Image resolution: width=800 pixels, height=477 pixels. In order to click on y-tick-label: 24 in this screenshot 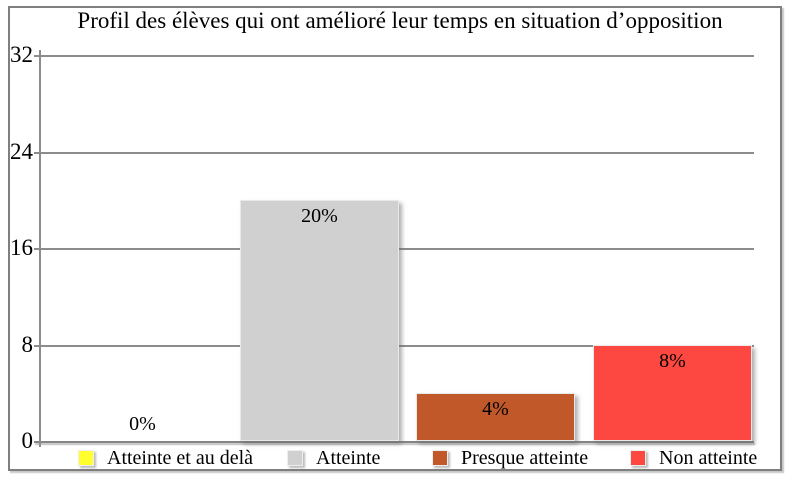, I will do `click(21, 151)`.